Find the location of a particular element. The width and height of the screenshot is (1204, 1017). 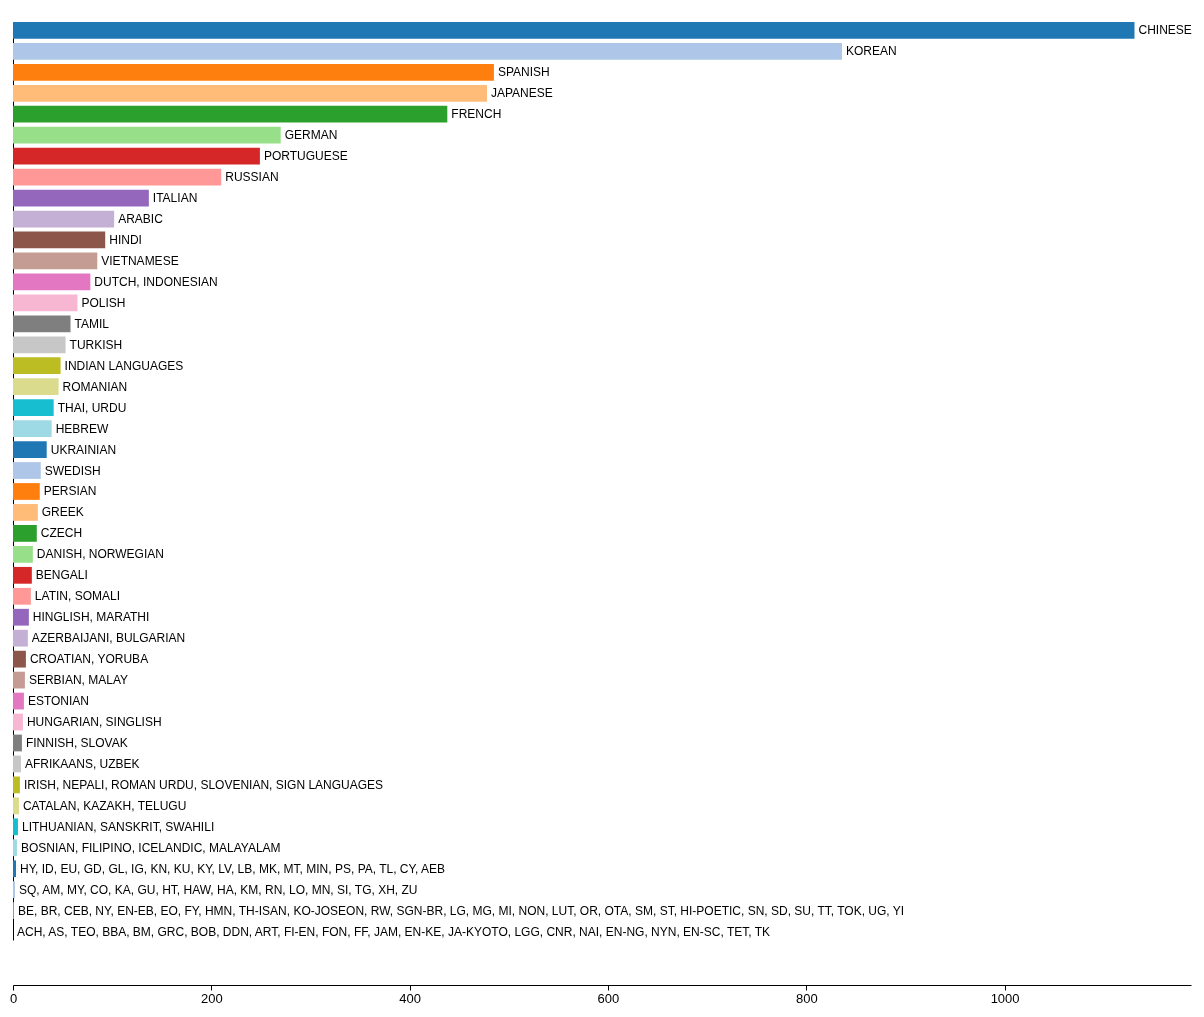

y-tick-label: CHINESE is located at coordinates (1165, 30).